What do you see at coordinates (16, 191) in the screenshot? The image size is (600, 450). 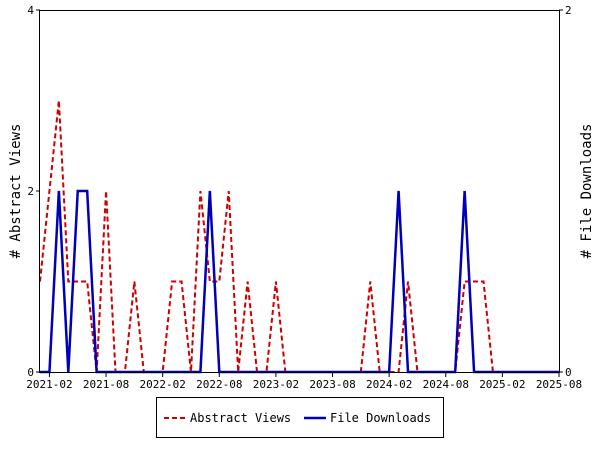 I see `y-left-axis-title: # Abstract Views` at bounding box center [16, 191].